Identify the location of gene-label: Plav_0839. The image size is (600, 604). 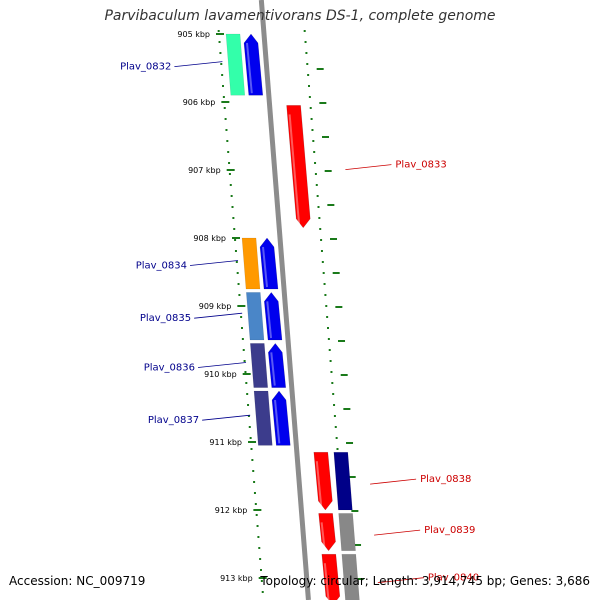
(449, 530).